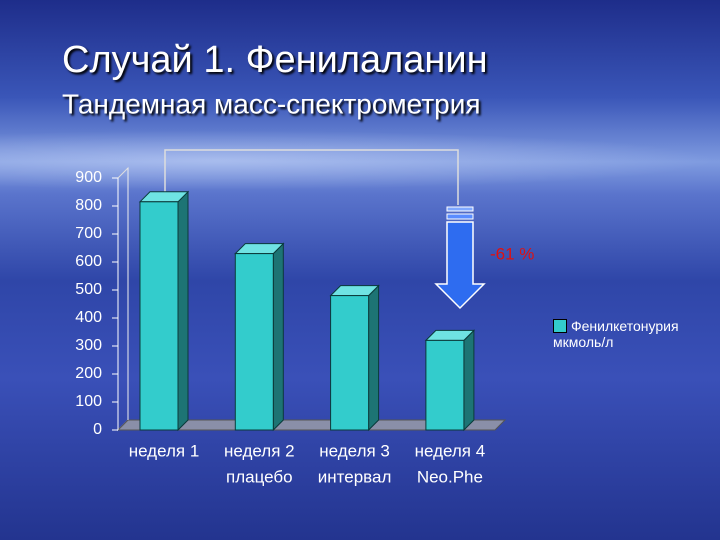 This screenshot has height=540, width=720. What do you see at coordinates (123, 299) in the screenshot?
I see `side-wall` at bounding box center [123, 299].